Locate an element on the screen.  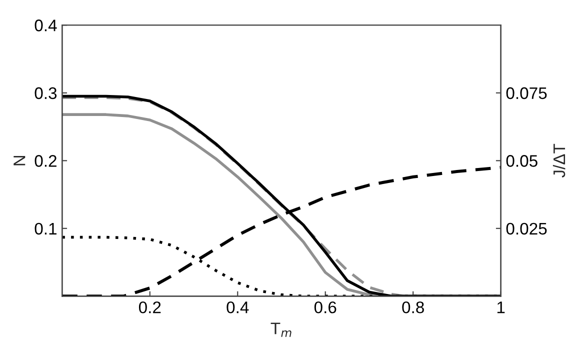
x-tick-label: 1 is located at coordinates (501, 308).